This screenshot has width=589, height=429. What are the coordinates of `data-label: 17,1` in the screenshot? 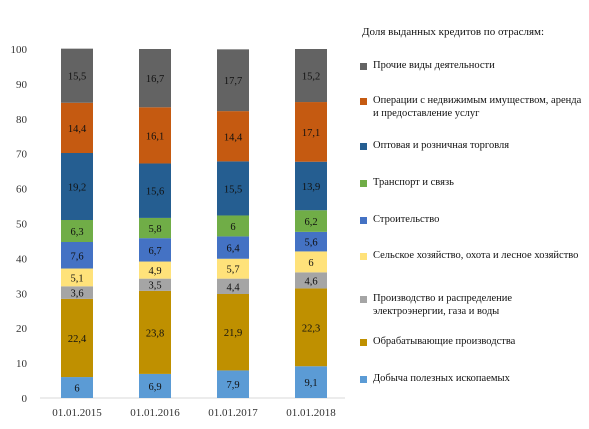 It's located at (311, 133).